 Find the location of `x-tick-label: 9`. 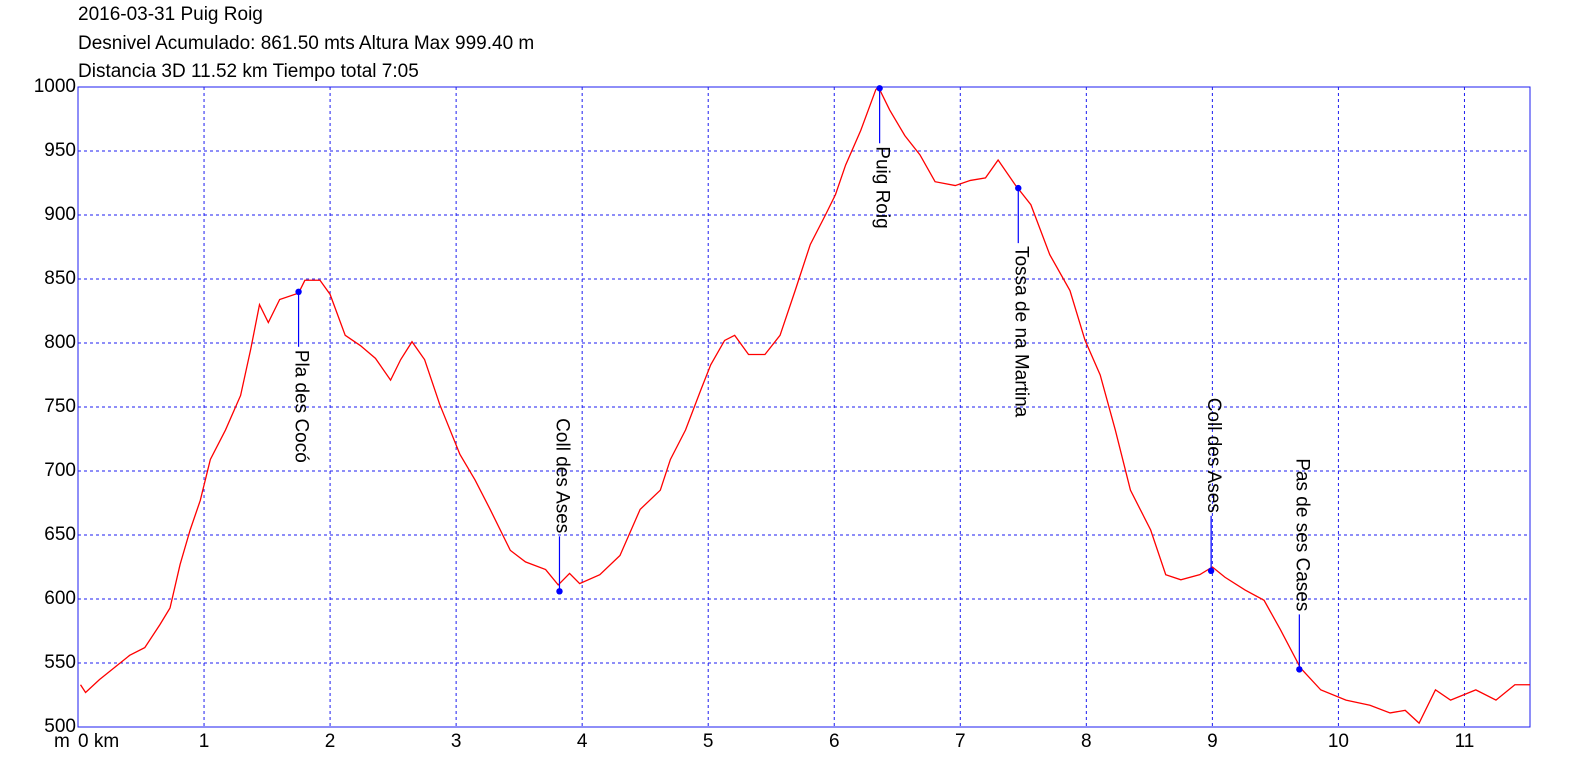

x-tick-label: 9 is located at coordinates (1212, 741).